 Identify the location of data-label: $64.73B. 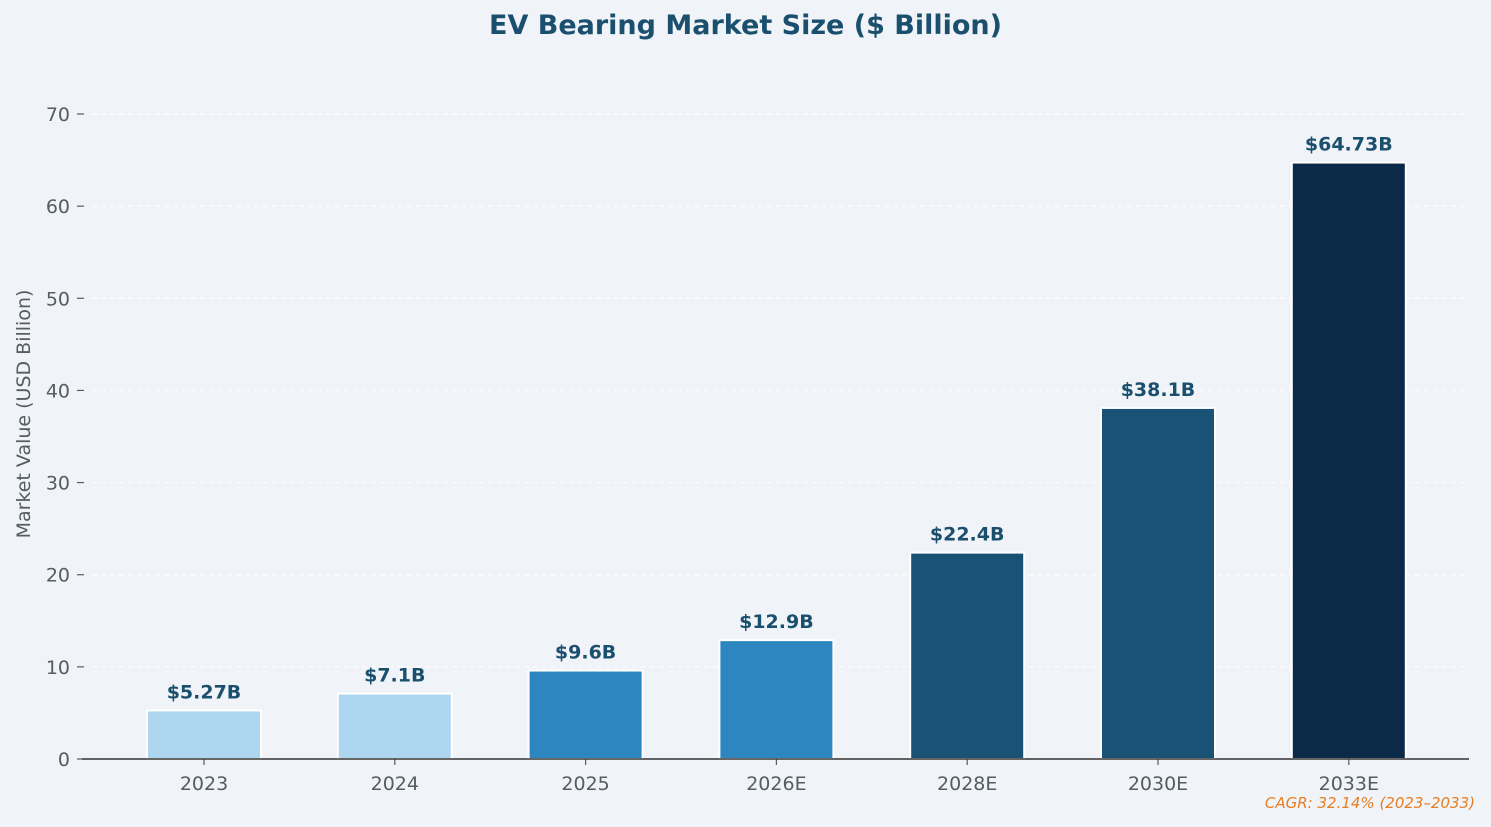
(1349, 145).